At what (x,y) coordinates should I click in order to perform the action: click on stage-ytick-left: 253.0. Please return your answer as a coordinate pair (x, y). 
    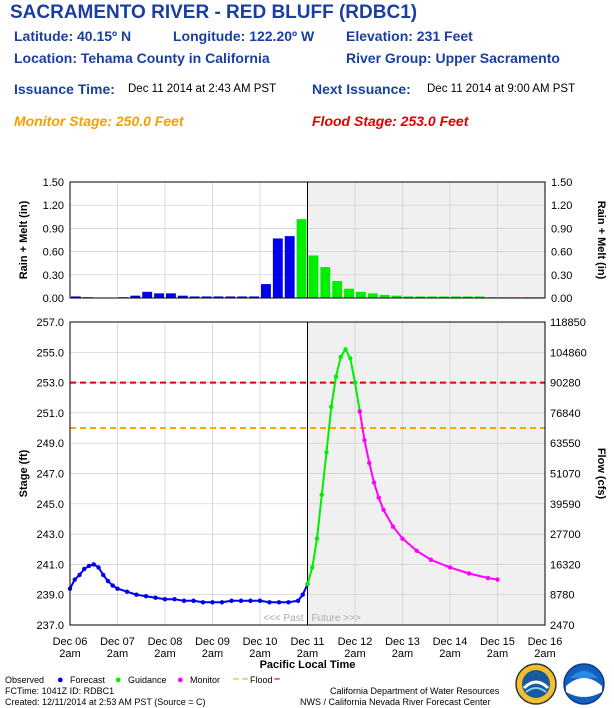
    Looking at the image, I should click on (50, 384).